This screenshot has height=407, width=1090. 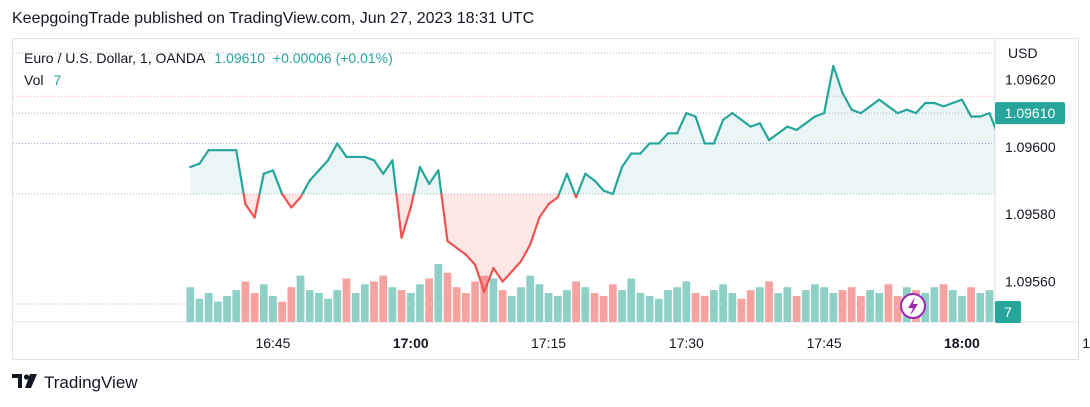 I want to click on volume-bars, so click(x=635, y=293).